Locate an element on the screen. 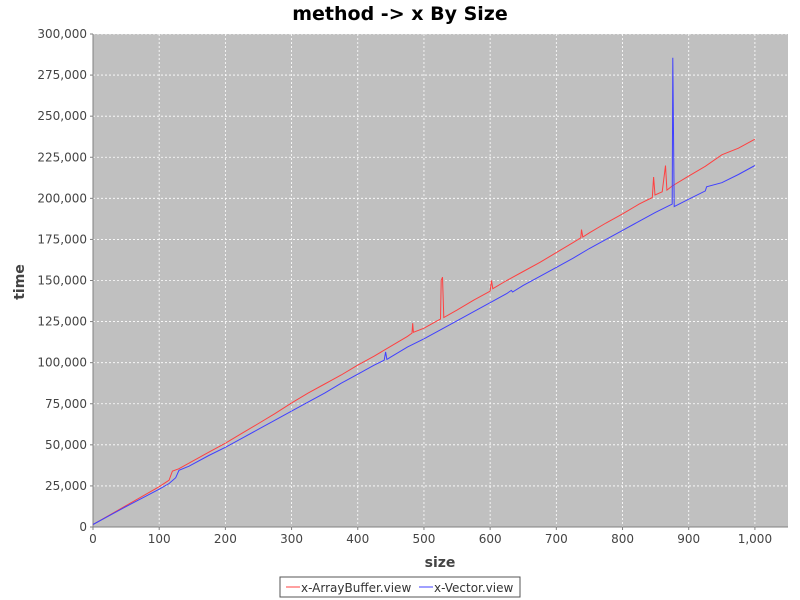 The width and height of the screenshot is (800, 600). x-tick-label: 900 is located at coordinates (688, 539).